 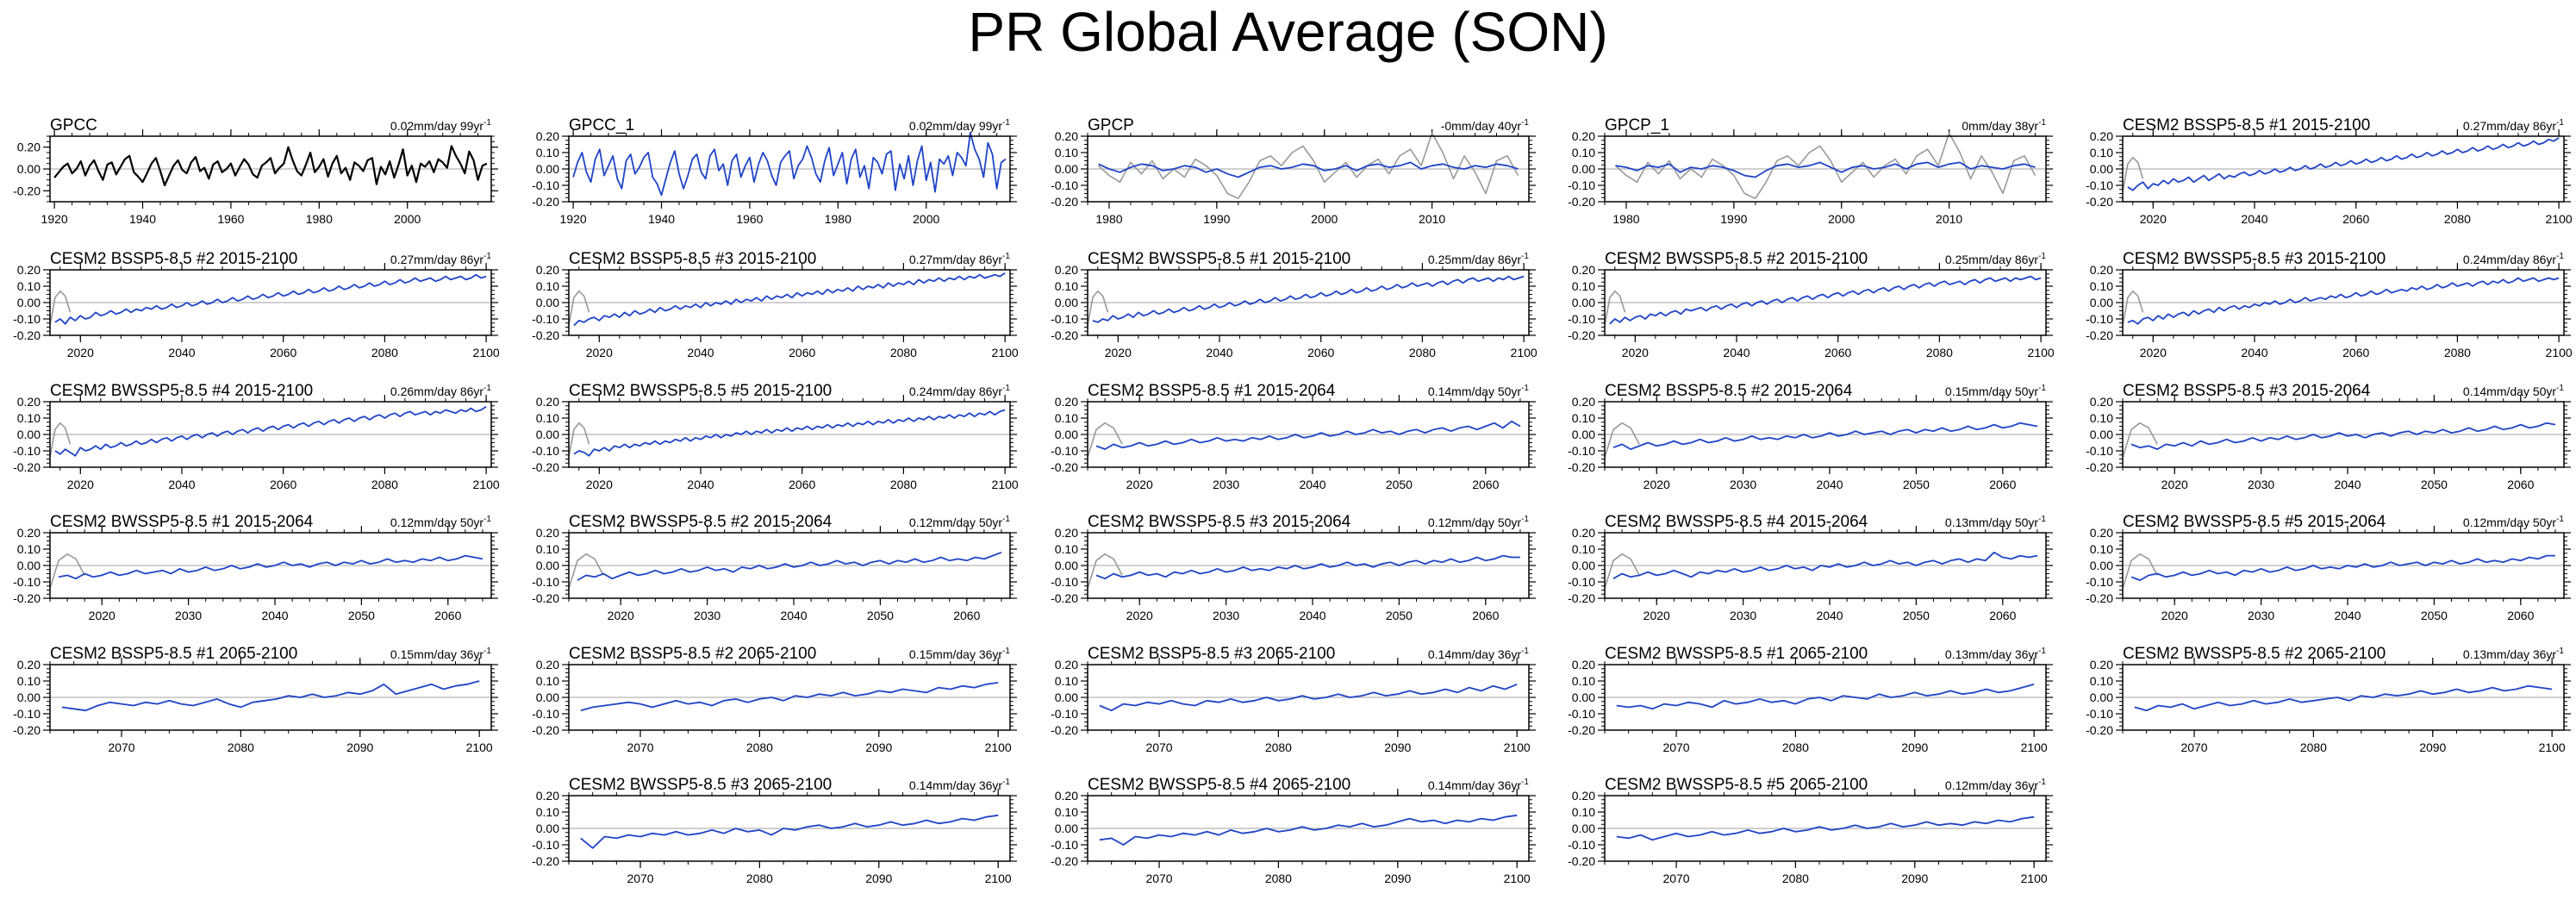 I want to click on x-tick-label: 1960, so click(x=749, y=219).